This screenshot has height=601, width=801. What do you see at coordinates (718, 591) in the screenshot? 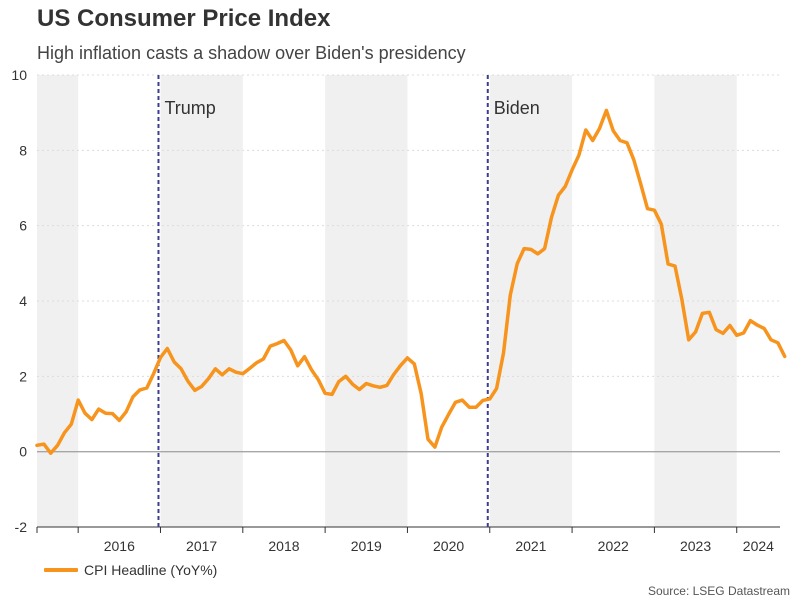
I see `source-note: Source: LSEG Datastream` at bounding box center [718, 591].